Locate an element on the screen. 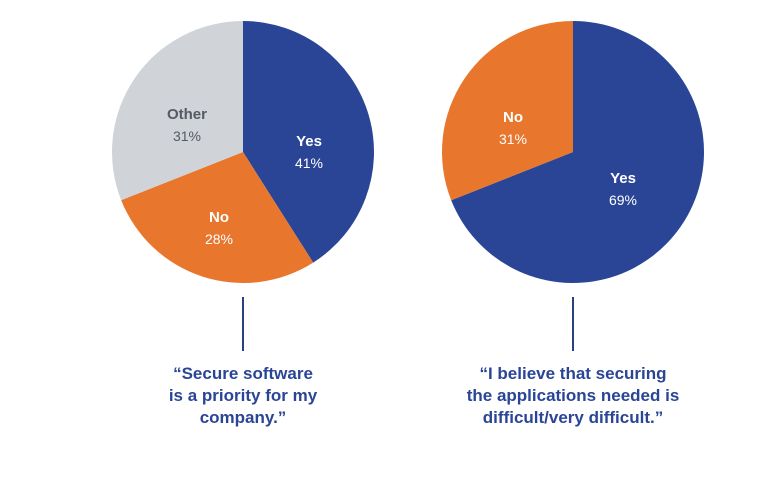  caption-line: the applications needed is is located at coordinates (573, 395).